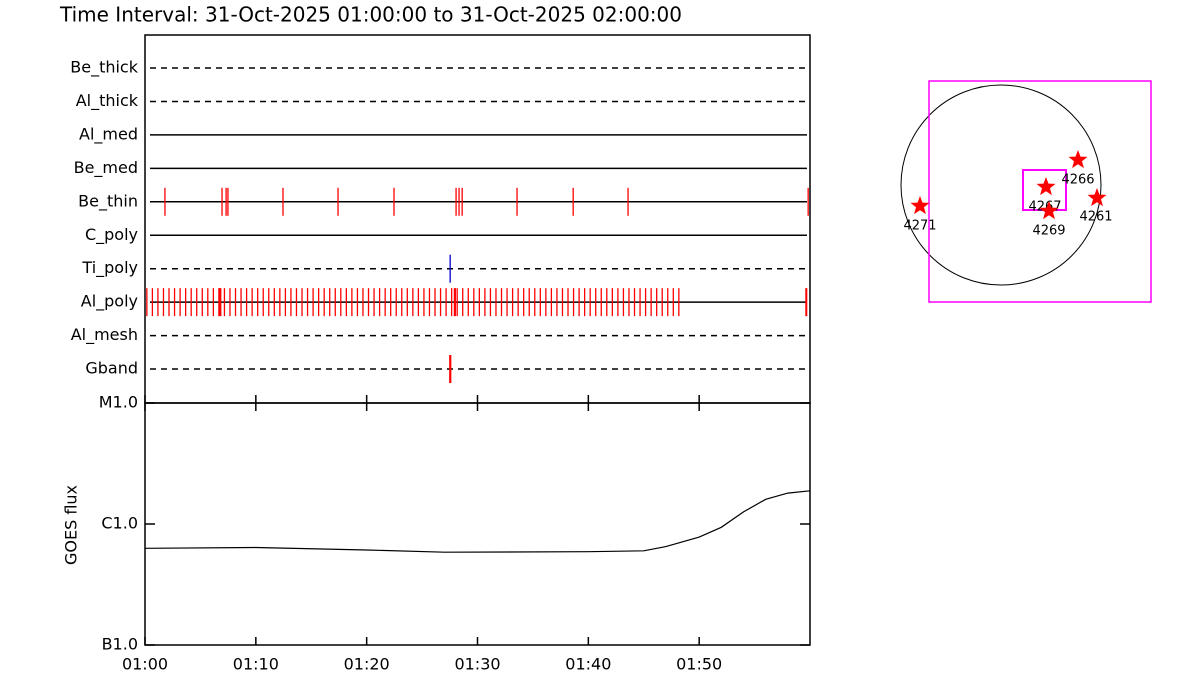 The width and height of the screenshot is (1200, 700). I want to click on x-tick-label: 01:30, so click(477, 664).